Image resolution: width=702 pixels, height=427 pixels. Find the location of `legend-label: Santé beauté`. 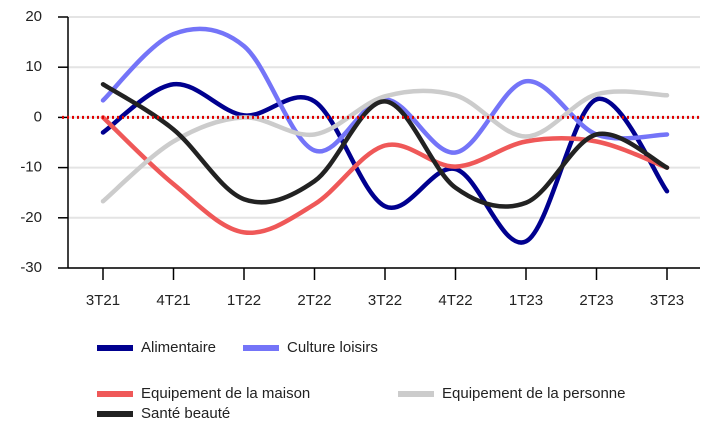

legend-label: Santé beauté is located at coordinates (185, 413).